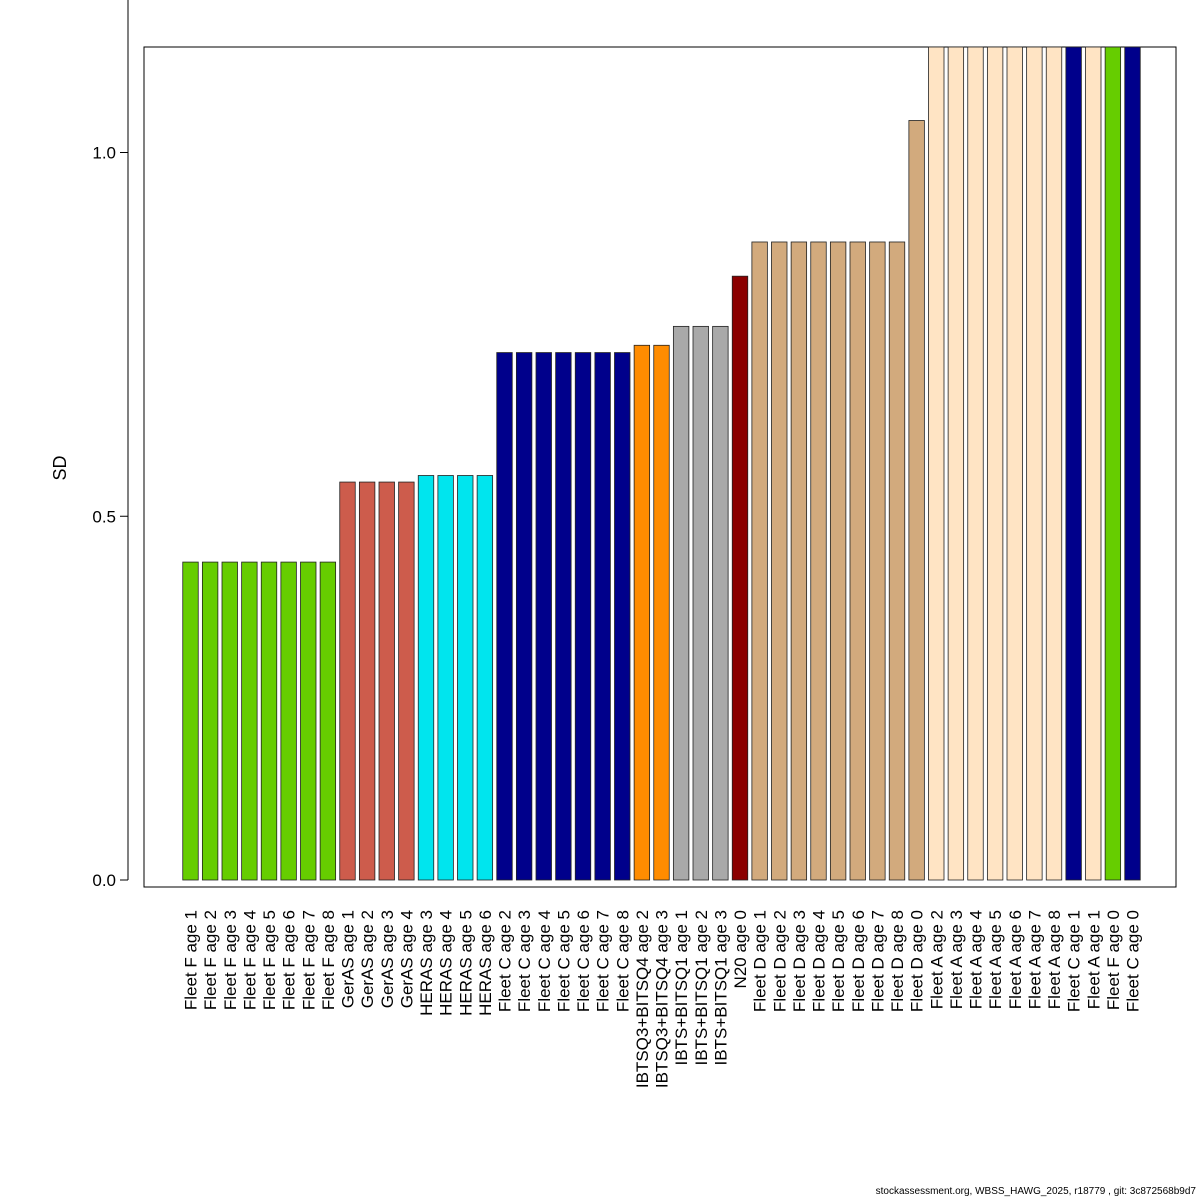 The height and width of the screenshot is (1200, 1200). What do you see at coordinates (897, 961) in the screenshot?
I see `x-tick-label: Fleet D age 8` at bounding box center [897, 961].